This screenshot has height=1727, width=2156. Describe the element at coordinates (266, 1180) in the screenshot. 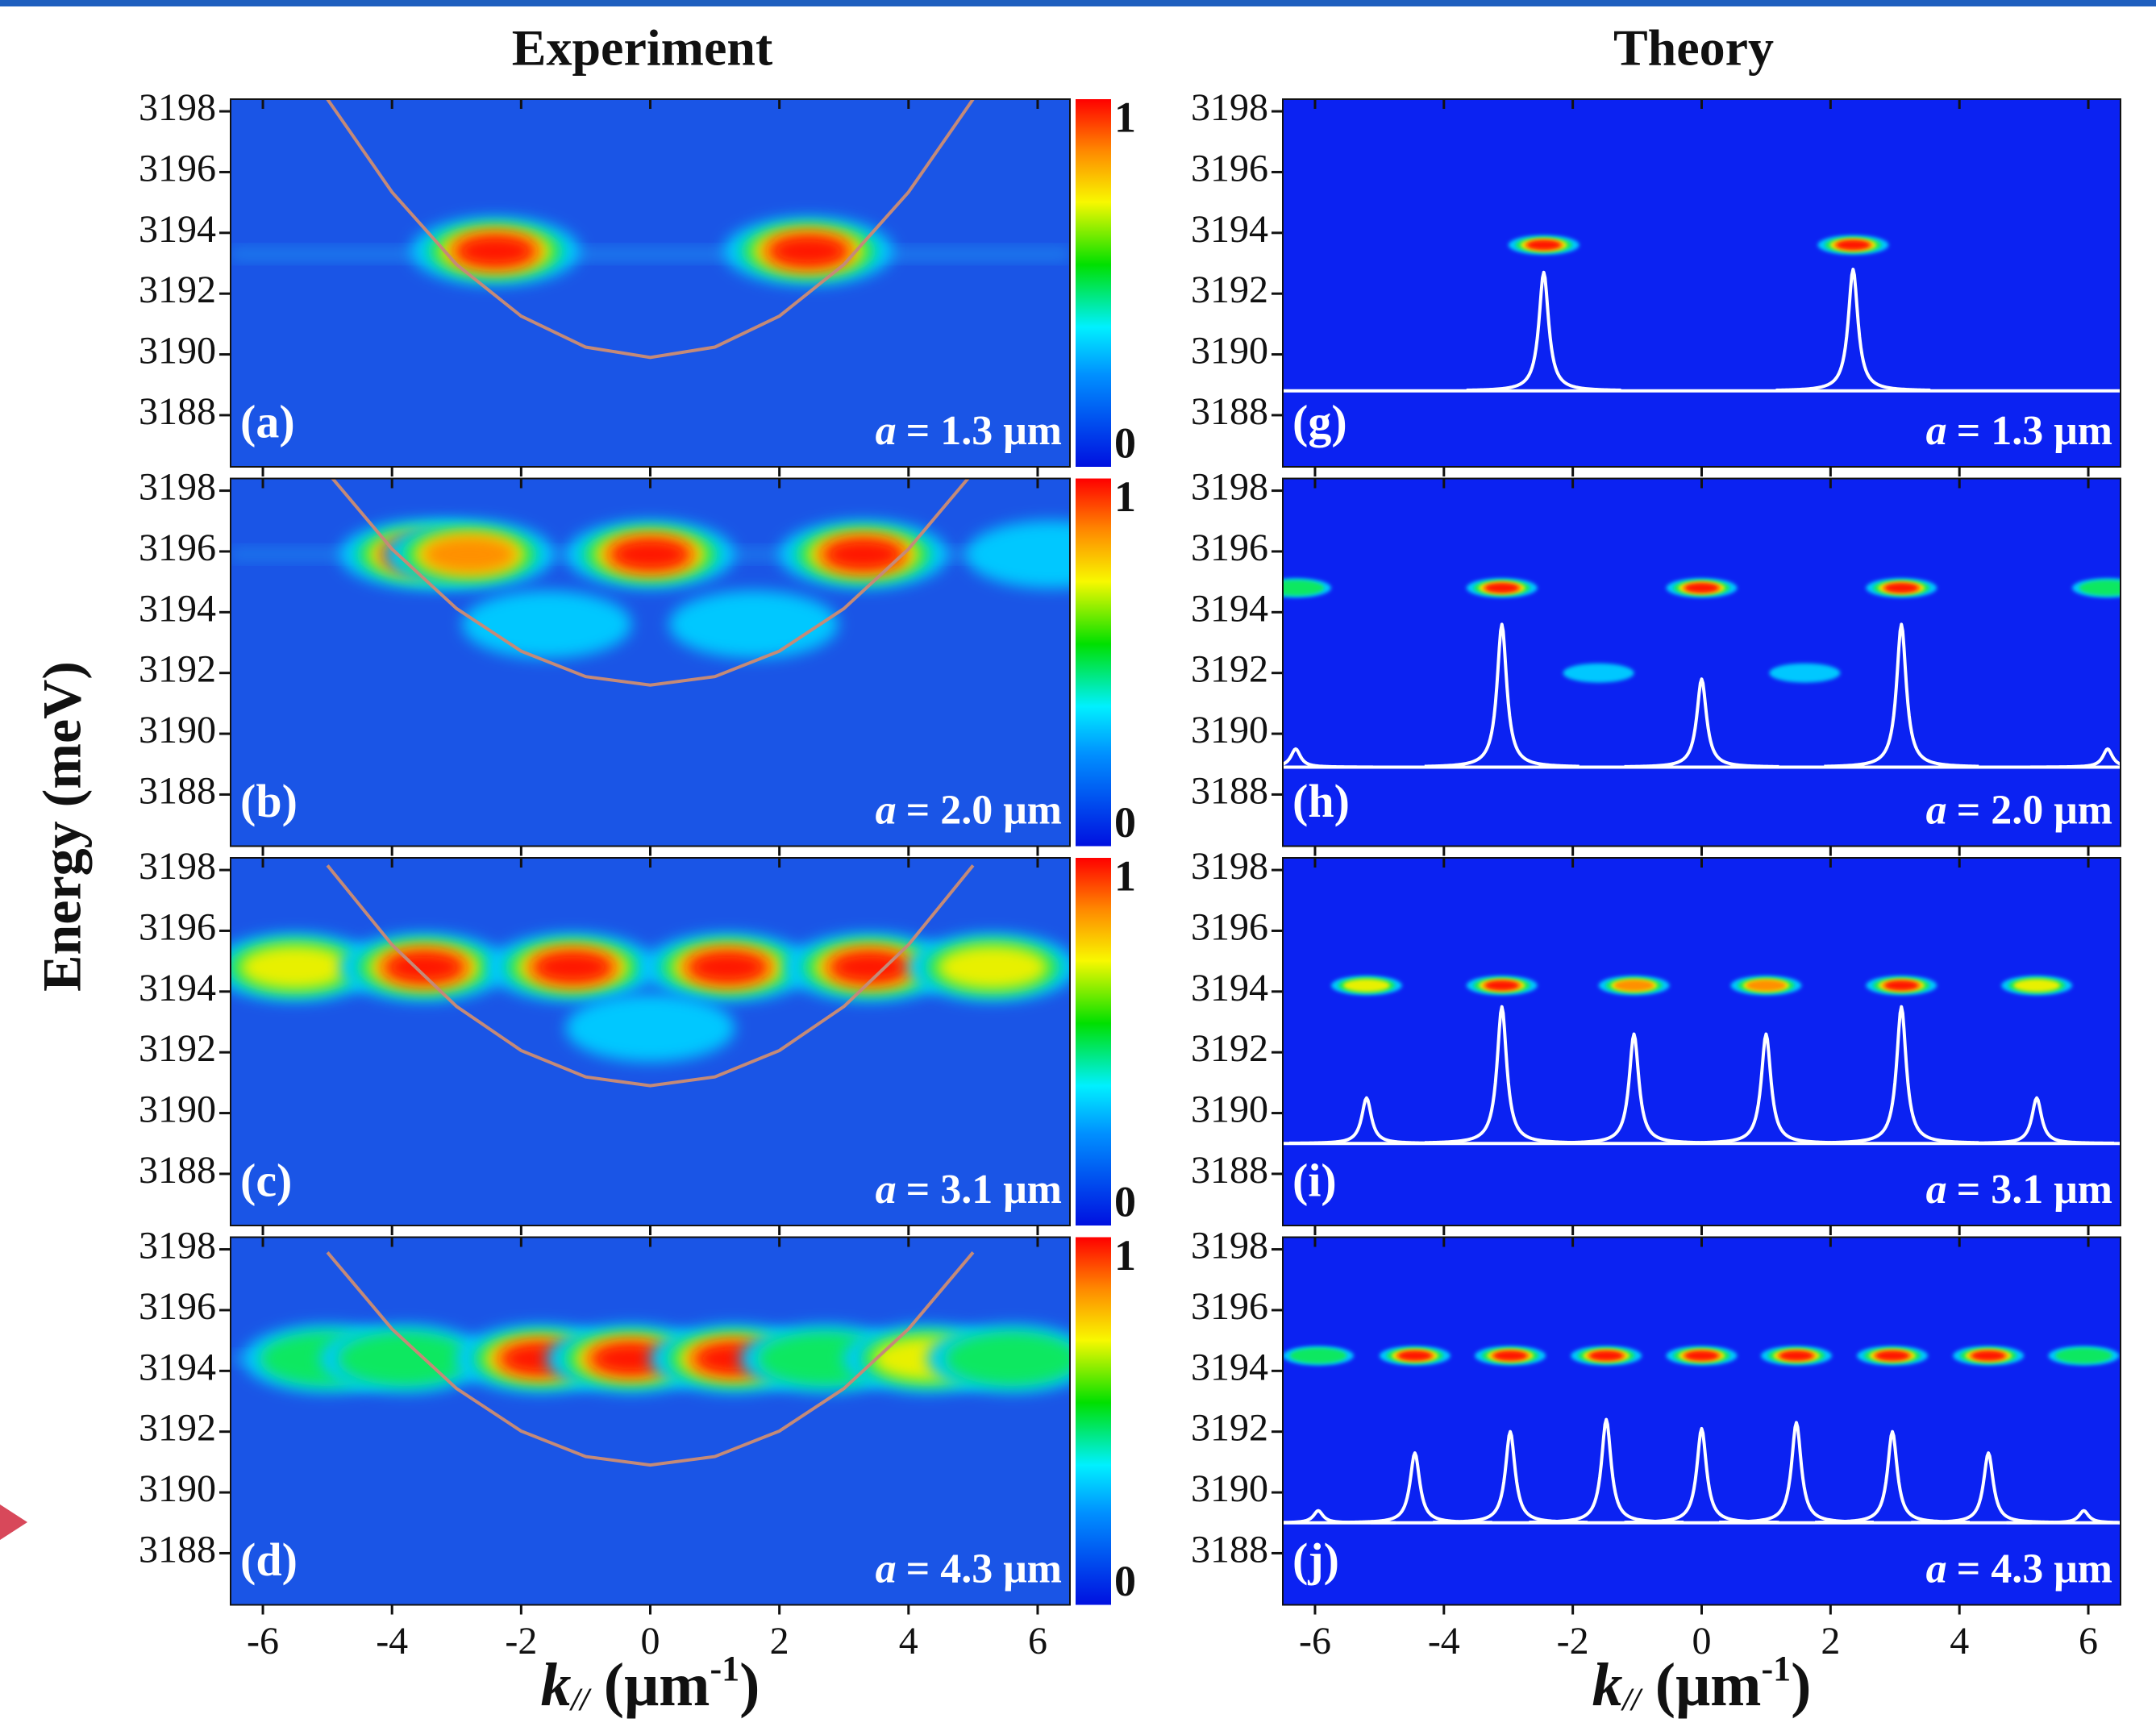

I see `panel-label: (c)` at that location.